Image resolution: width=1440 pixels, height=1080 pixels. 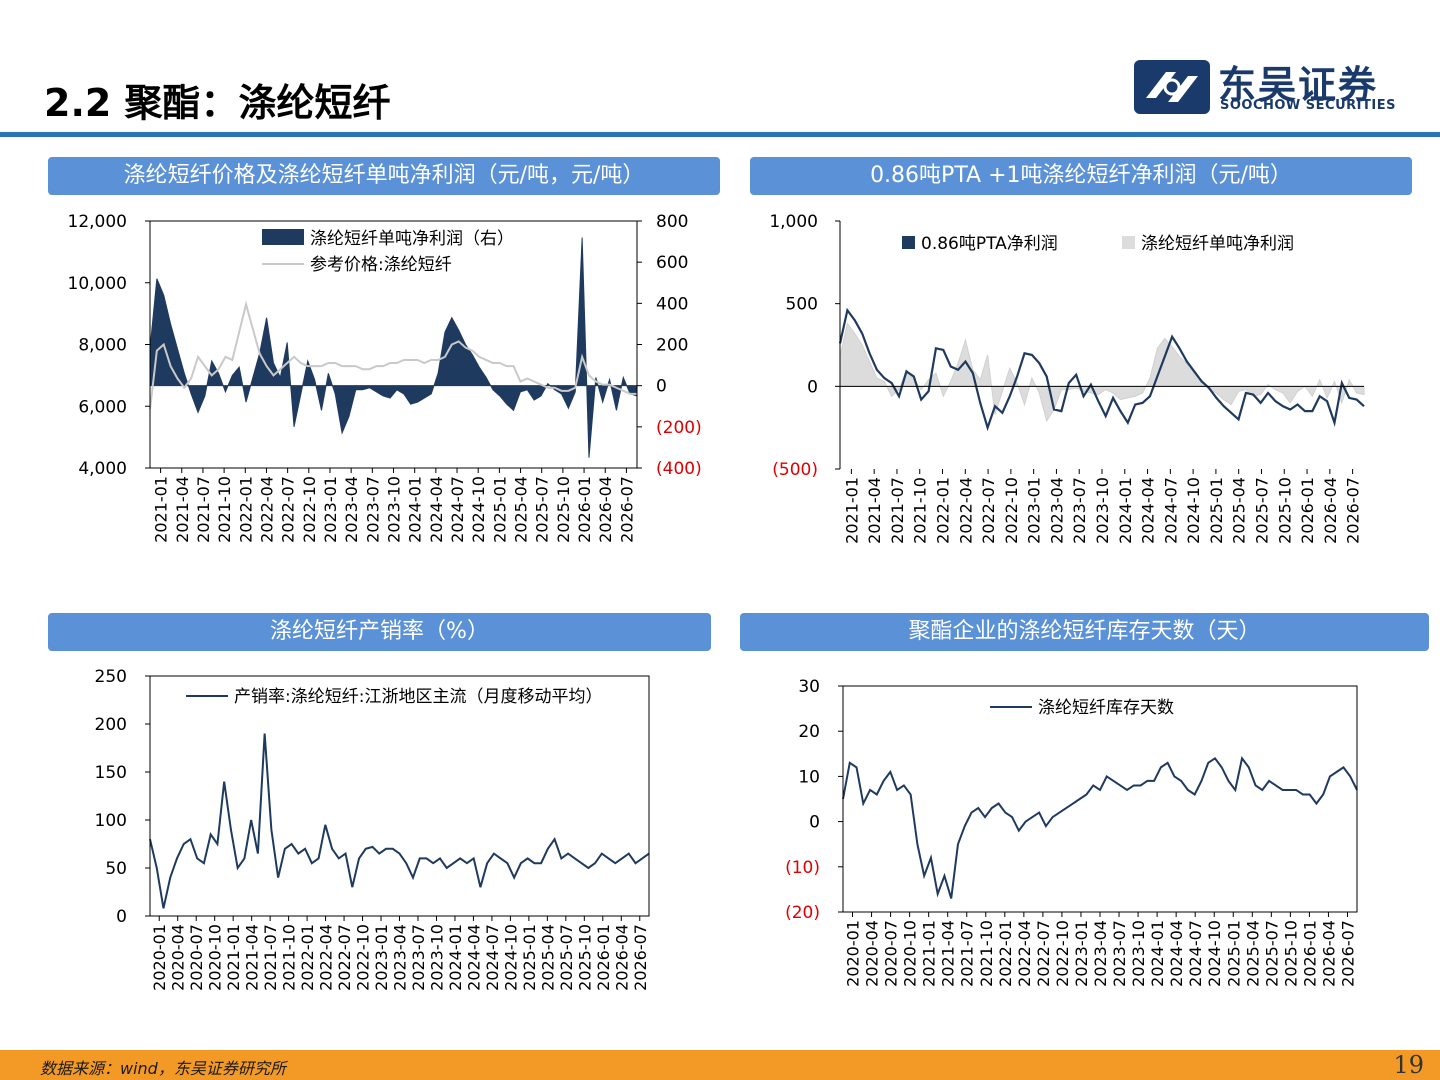 What do you see at coordinates (161, 509) in the screenshot?
I see `x-tick-label: 2021-01` at bounding box center [161, 509].